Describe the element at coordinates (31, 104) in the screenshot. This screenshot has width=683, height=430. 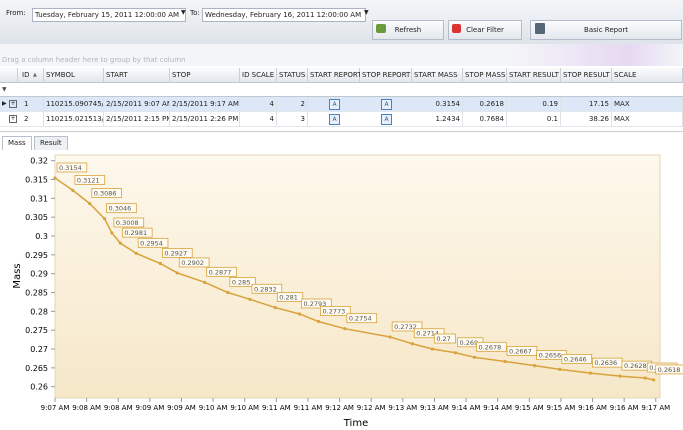
I see `grid-cell: 1` at that location.